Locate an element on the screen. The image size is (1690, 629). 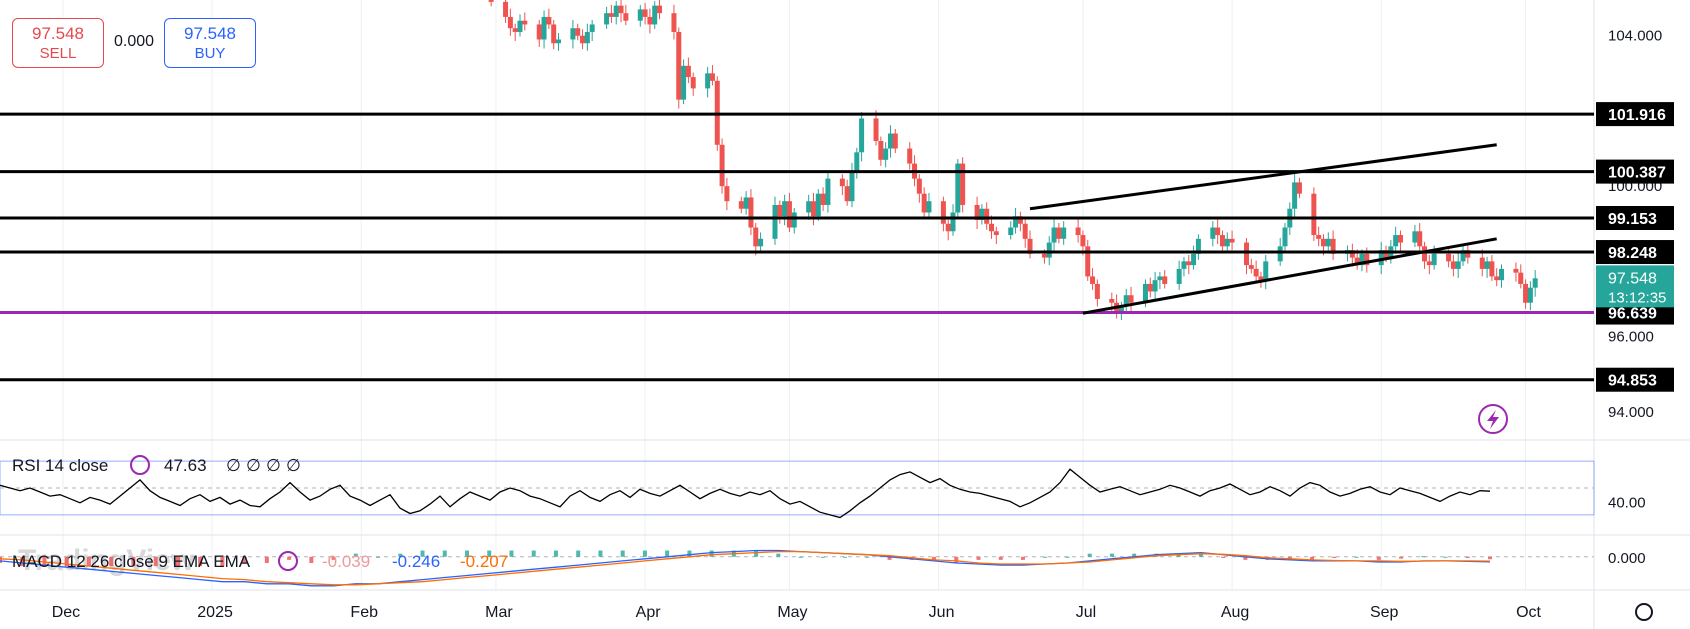
lightning-icon is located at coordinates (1493, 419).